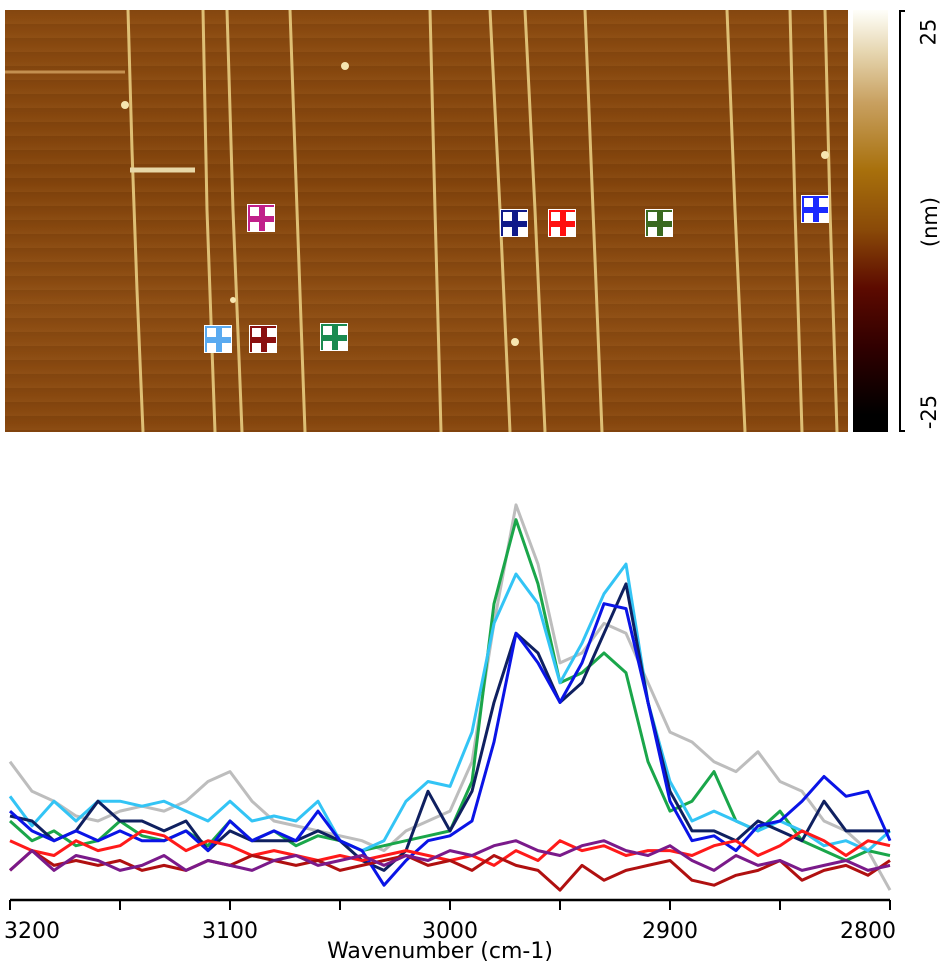 The height and width of the screenshot is (978, 950). I want to click on x-axis-title: Wavenumber (cm-1), so click(440, 951).